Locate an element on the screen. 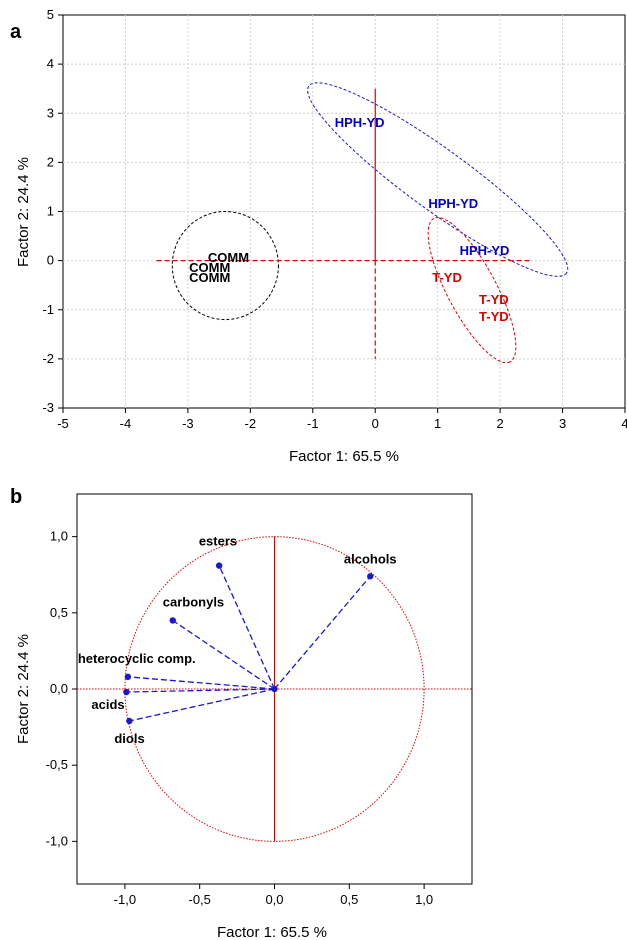 This screenshot has width=627, height=940. loading-label: alcohols is located at coordinates (370, 558).